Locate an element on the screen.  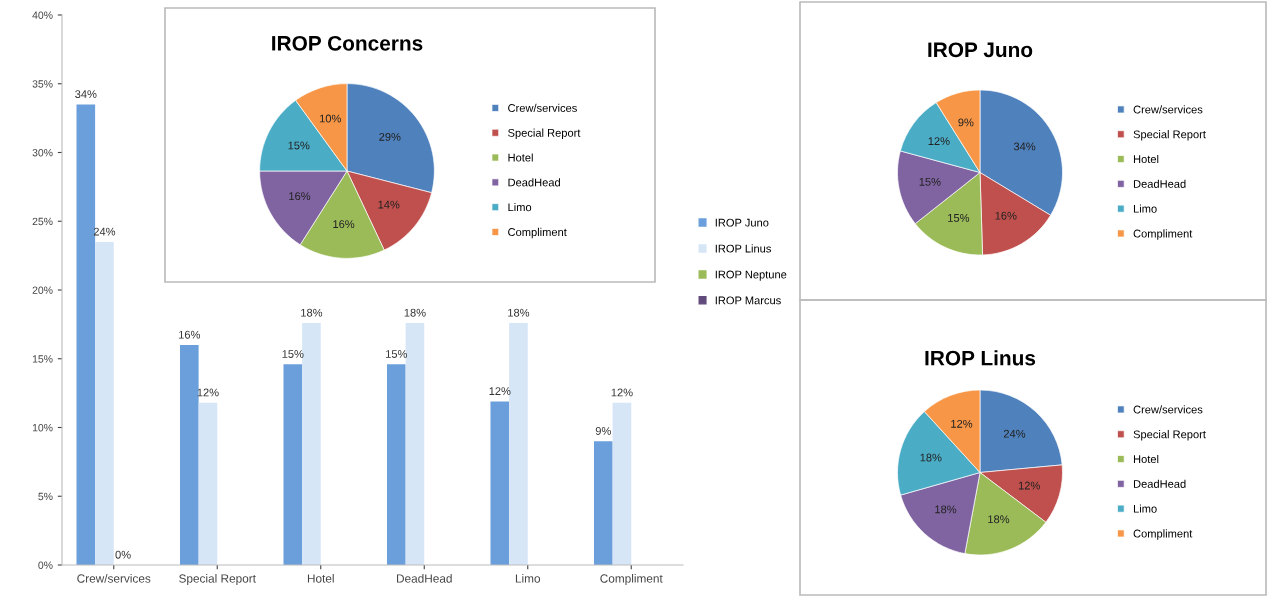
legend-label: IROP Juno is located at coordinates (742, 222).